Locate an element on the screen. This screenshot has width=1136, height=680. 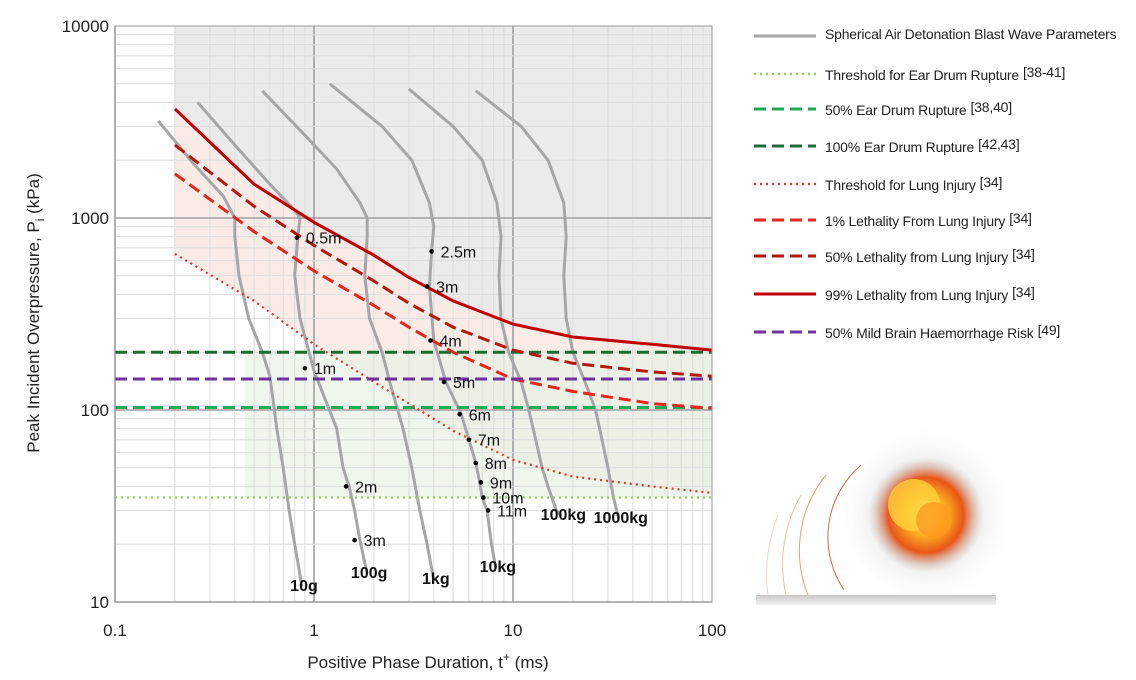
legend-label: 100% Ear Drum Rupture [42,43] is located at coordinates (922, 145).